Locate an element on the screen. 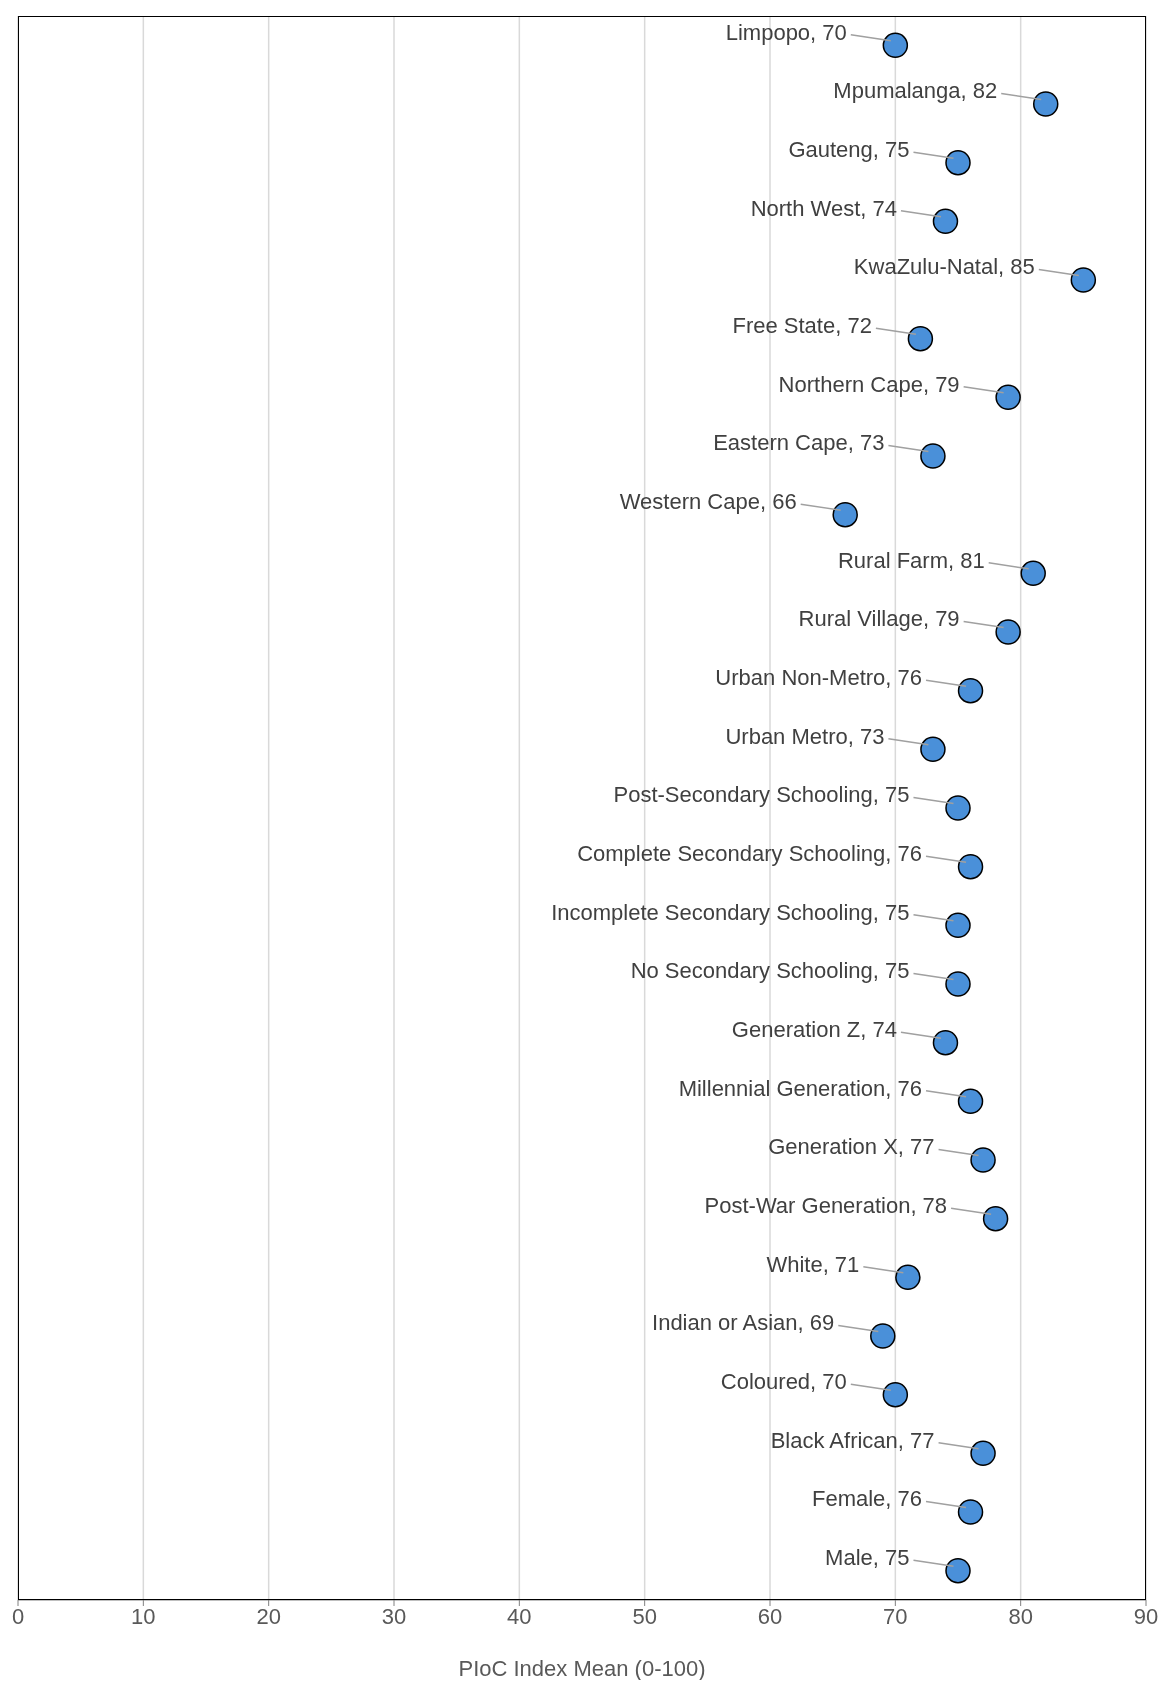 The width and height of the screenshot is (1165, 1691). x-tick-label: 80 is located at coordinates (1020, 1616).